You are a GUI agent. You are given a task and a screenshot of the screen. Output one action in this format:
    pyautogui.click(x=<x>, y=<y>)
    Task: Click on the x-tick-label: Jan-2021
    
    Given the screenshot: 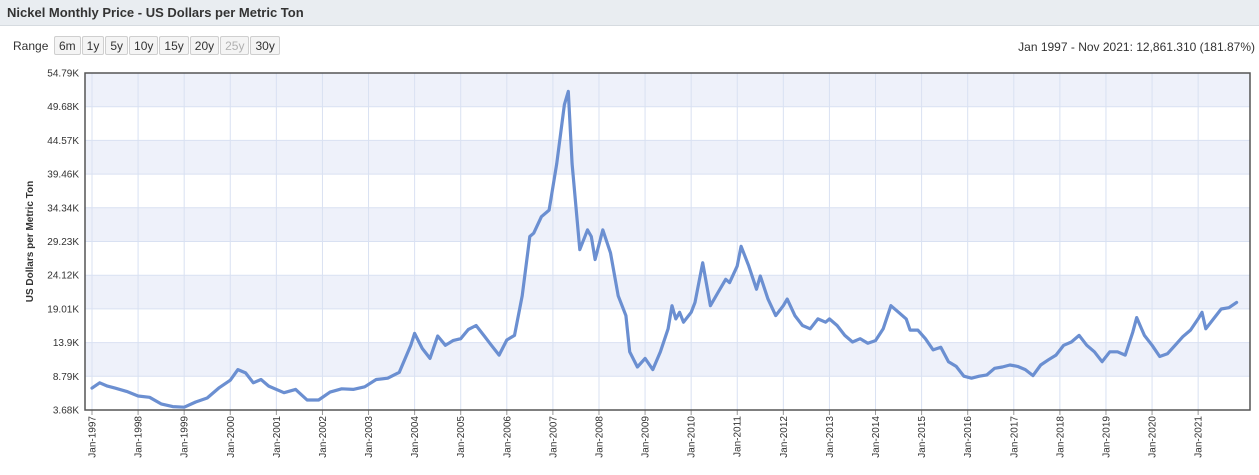 What is the action you would take?
    pyautogui.click(x=1199, y=437)
    